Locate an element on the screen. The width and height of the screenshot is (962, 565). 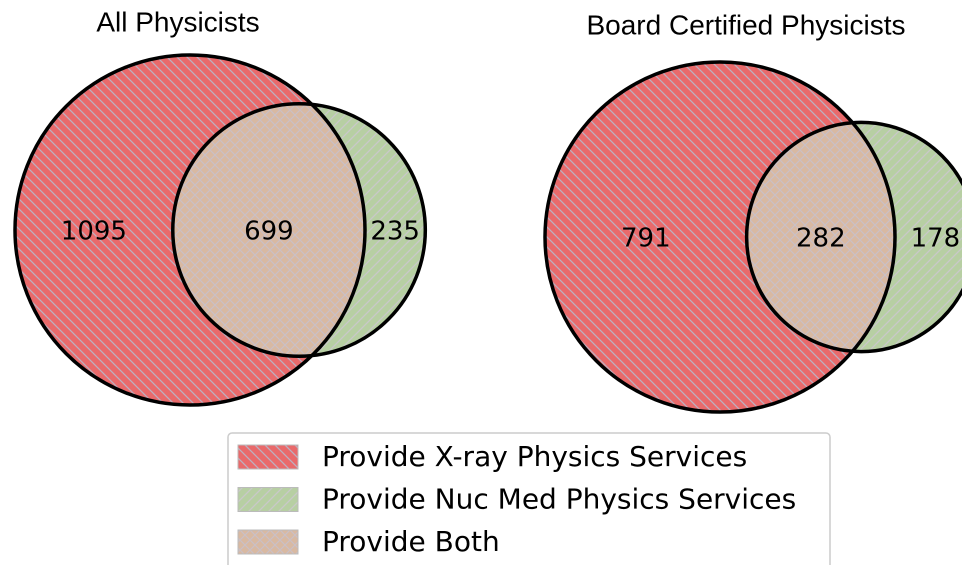
value-label: 235 is located at coordinates (395, 232).